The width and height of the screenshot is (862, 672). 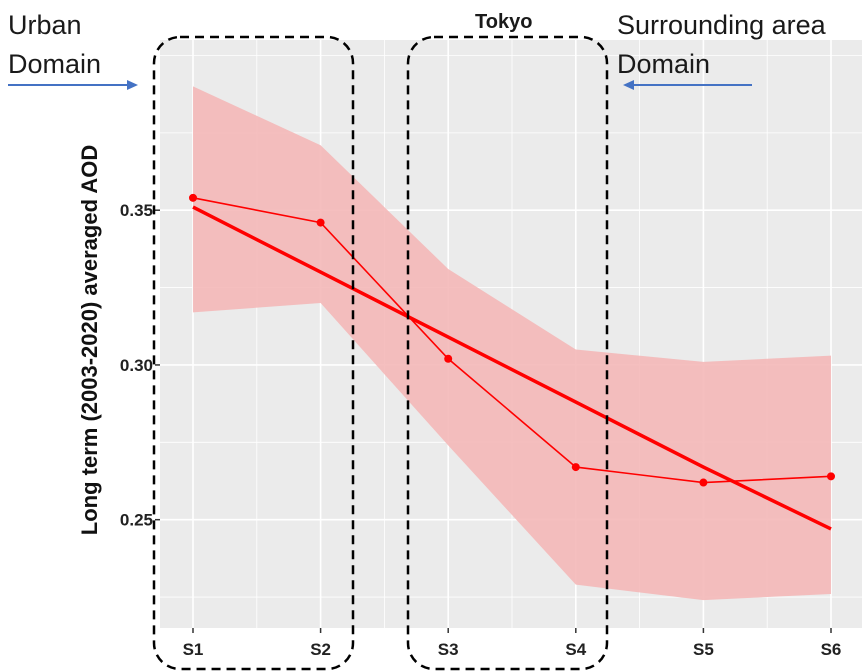 I want to click on y-axis-ticks: 0.25 0.30 0.35, so click(x=140, y=365).